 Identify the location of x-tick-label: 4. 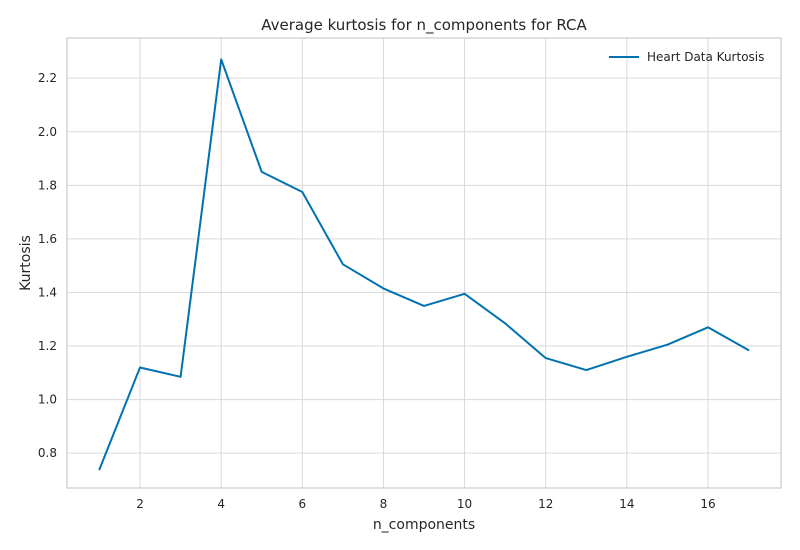
(221, 504).